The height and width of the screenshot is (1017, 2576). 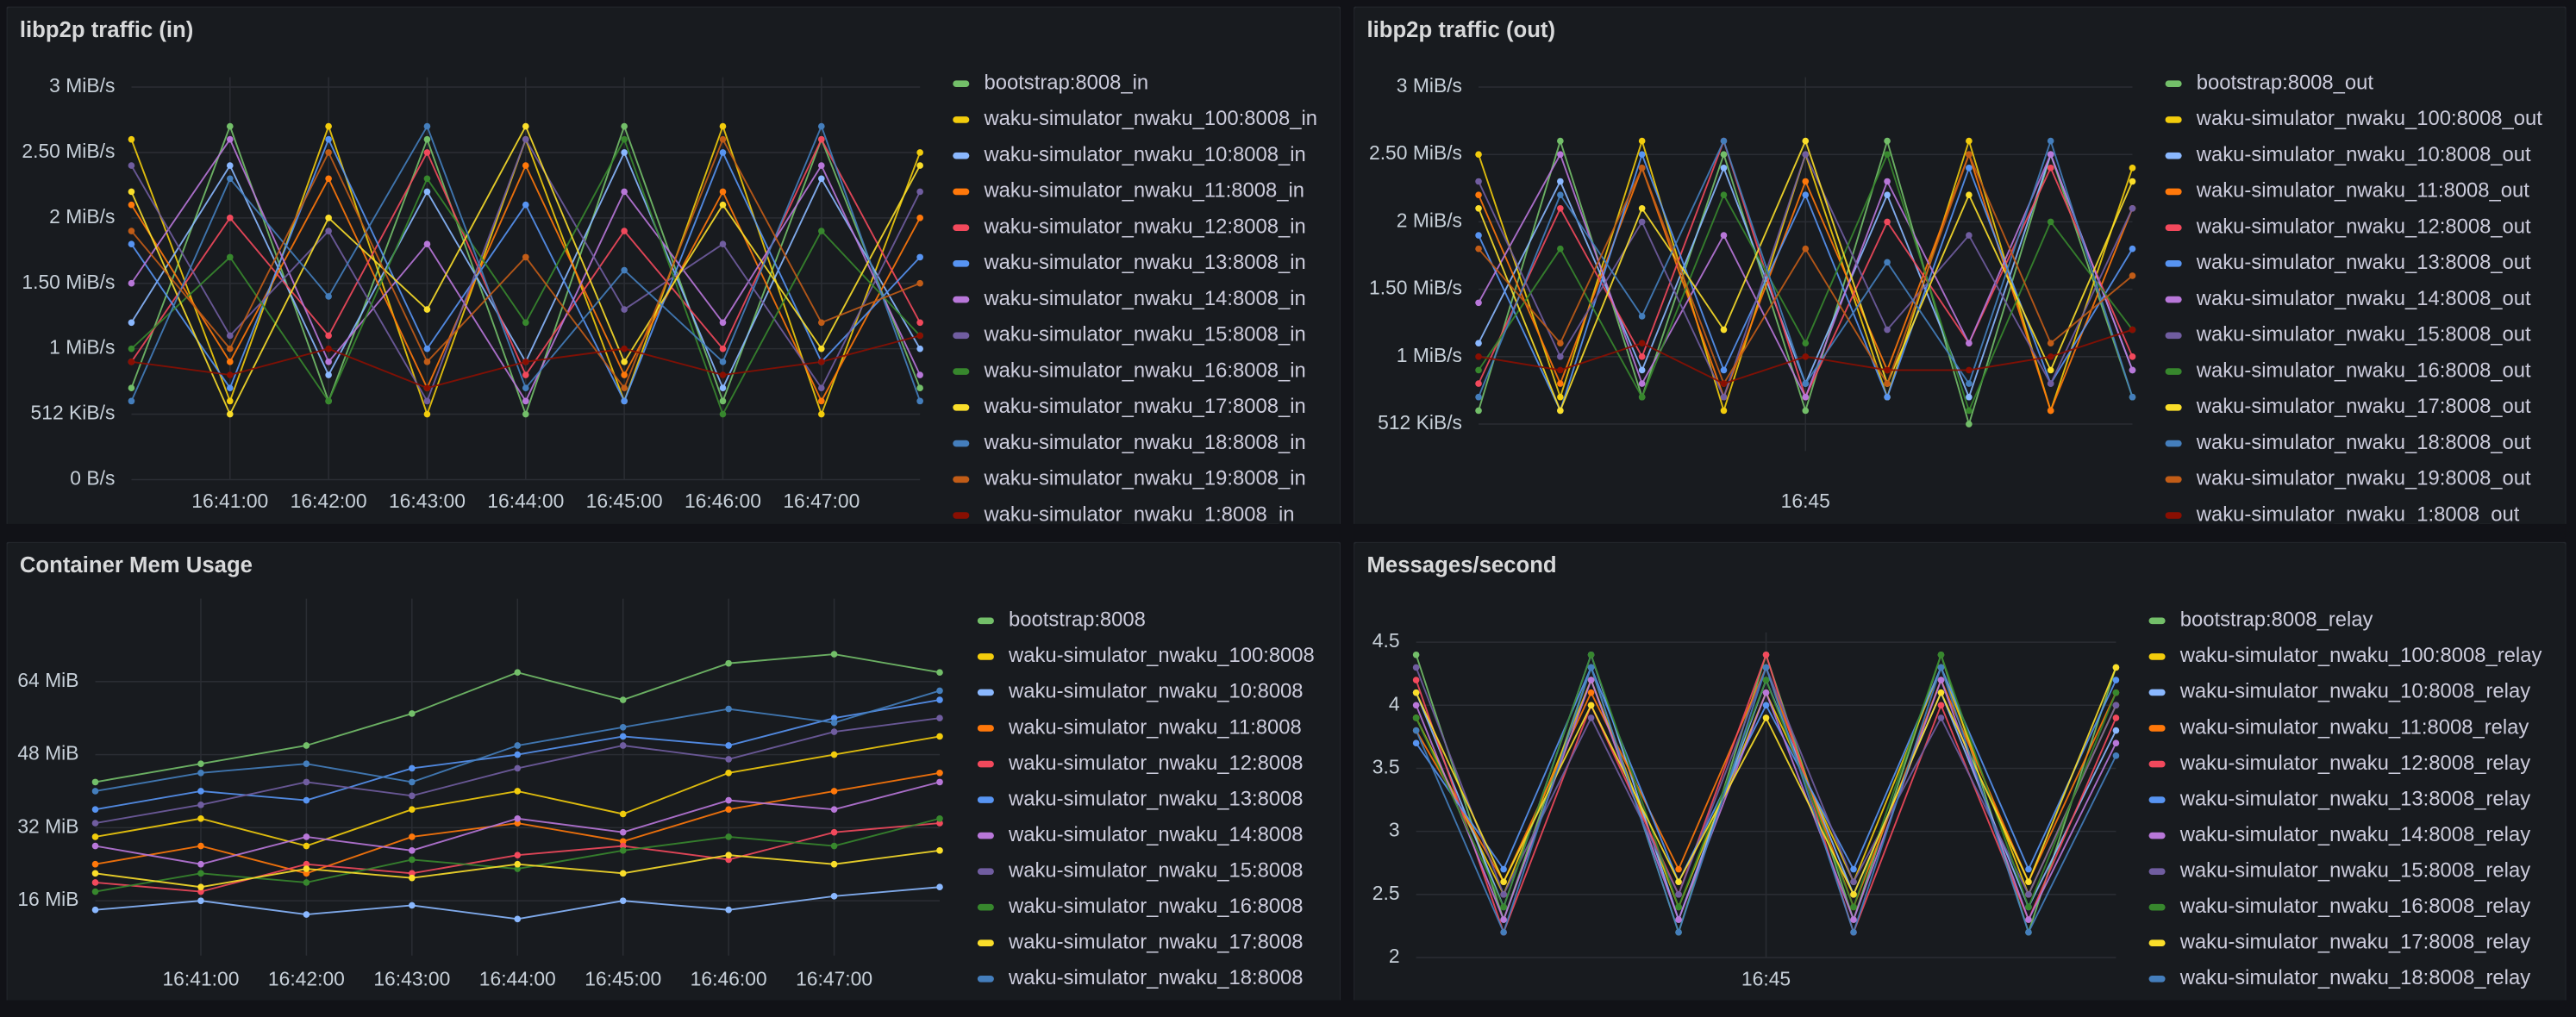 I want to click on panel-title: libp2p traffic (in), so click(x=106, y=30).